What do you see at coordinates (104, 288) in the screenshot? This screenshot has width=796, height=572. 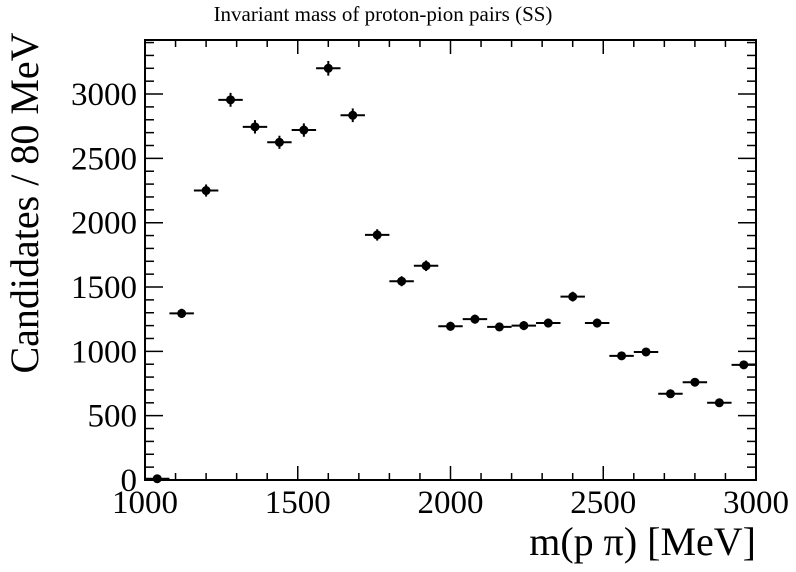 I see `y-tick-label: 1500` at bounding box center [104, 288].